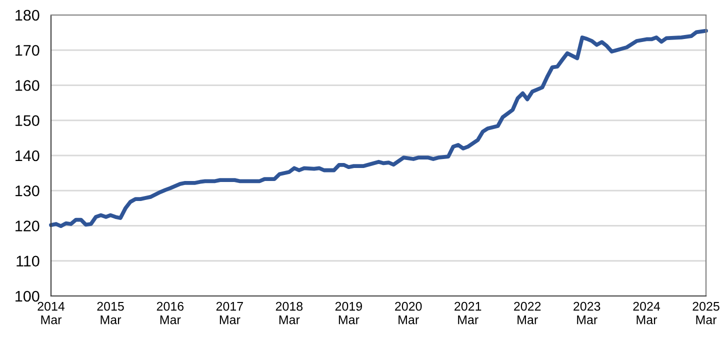 This screenshot has height=337, width=723. I want to click on x-tick-label: 2016 Mar, so click(170, 313).